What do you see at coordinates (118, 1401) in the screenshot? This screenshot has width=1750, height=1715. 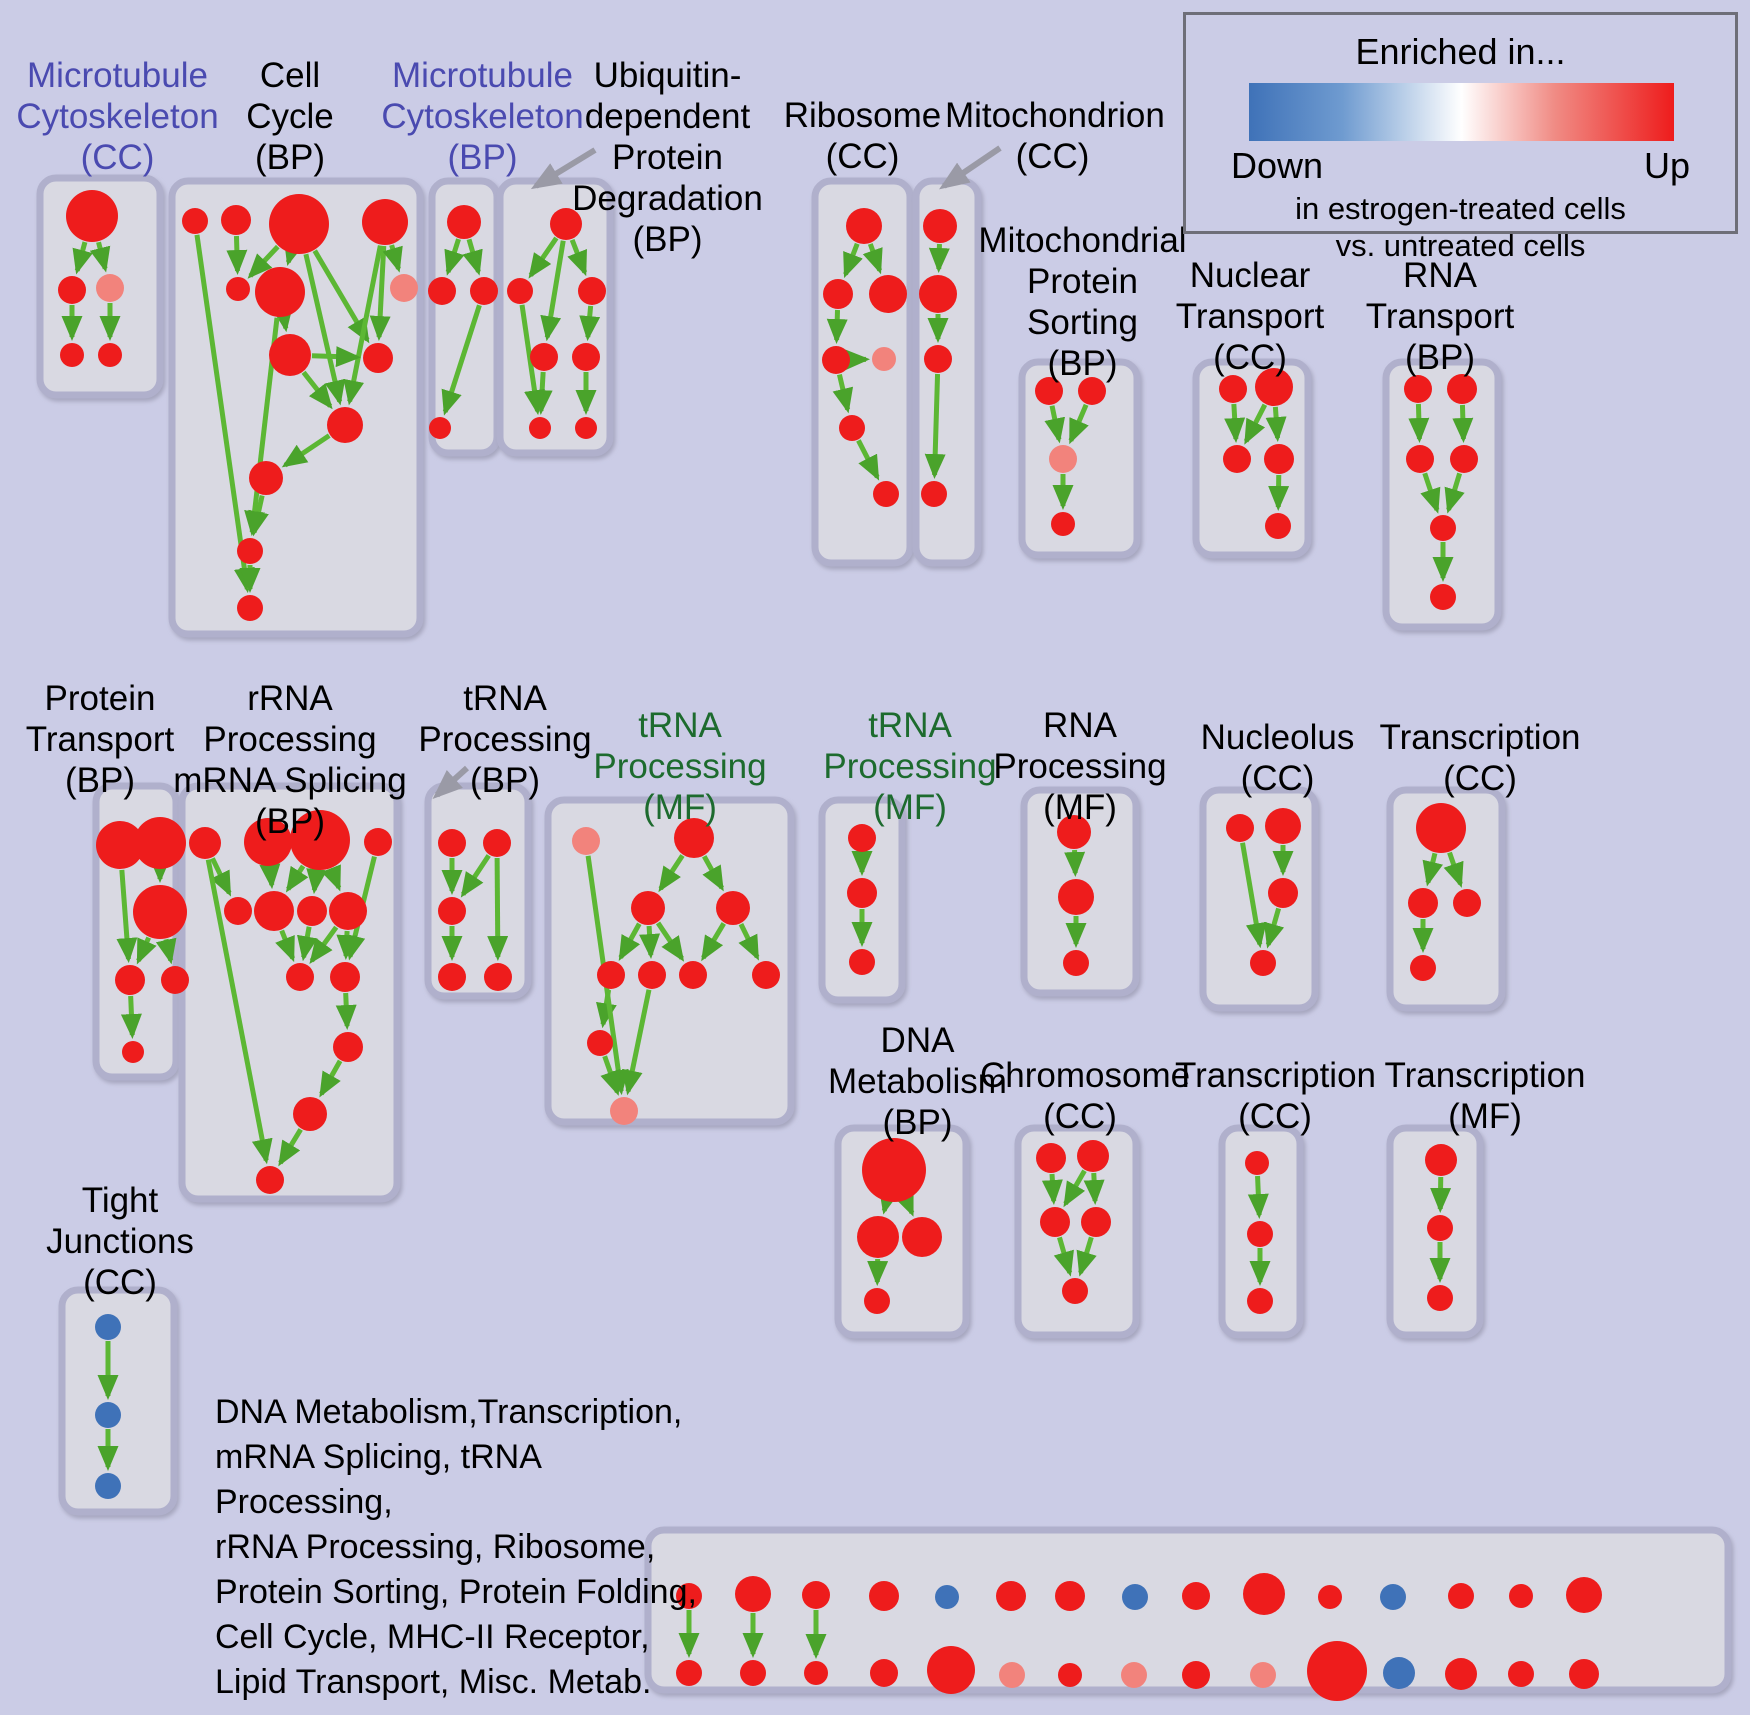 I see `cluster-box-tight-junctions-cc` at bounding box center [118, 1401].